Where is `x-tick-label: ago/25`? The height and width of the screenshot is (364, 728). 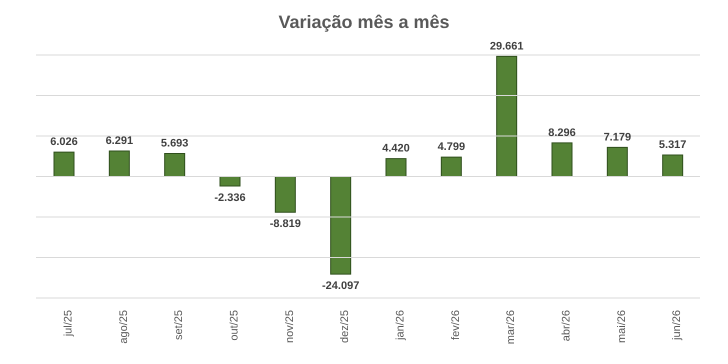
x-tick-label: ago/25 is located at coordinates (124, 327).